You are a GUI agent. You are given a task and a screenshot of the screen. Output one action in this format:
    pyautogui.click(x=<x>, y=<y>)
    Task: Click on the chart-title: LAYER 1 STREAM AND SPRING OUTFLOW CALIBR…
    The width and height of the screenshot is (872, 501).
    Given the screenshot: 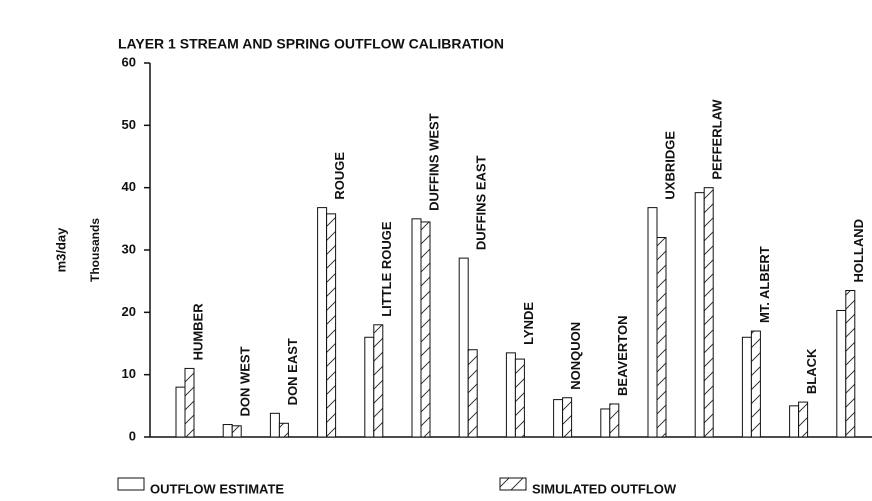 What is the action you would take?
    pyautogui.click(x=311, y=44)
    